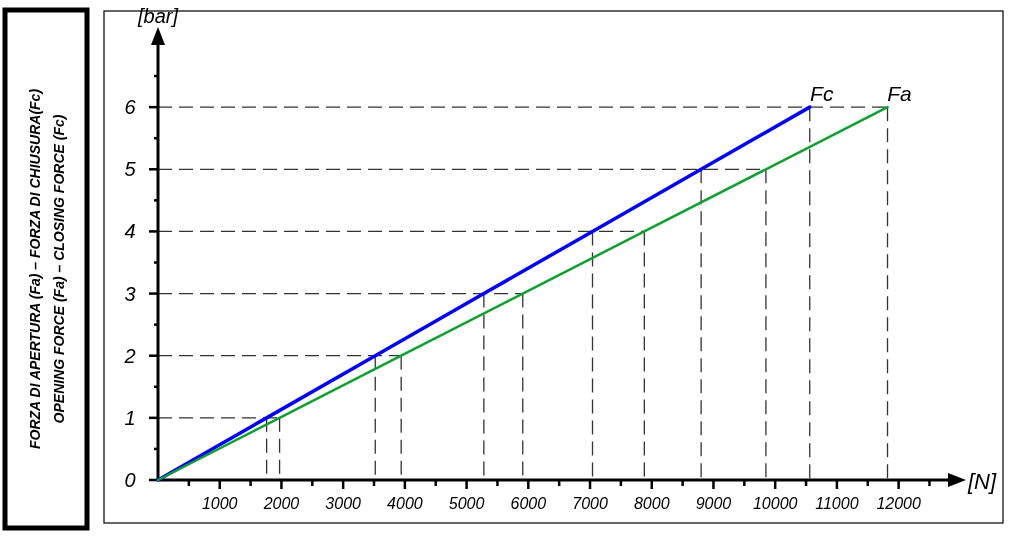 The height and width of the screenshot is (536, 1011). Describe the element at coordinates (775, 503) in the screenshot. I see `x-tick-label: 10000` at that location.